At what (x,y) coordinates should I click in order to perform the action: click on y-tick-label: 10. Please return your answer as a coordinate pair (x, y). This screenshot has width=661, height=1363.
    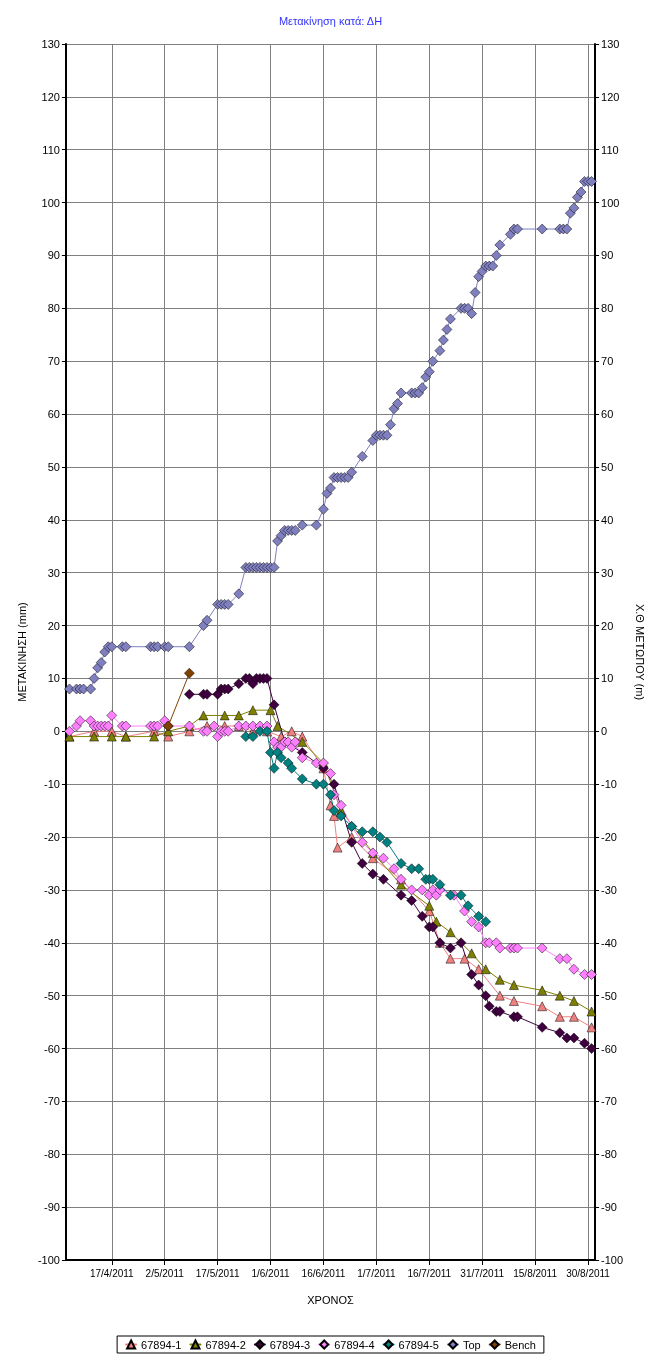
    Looking at the image, I should click on (53, 678).